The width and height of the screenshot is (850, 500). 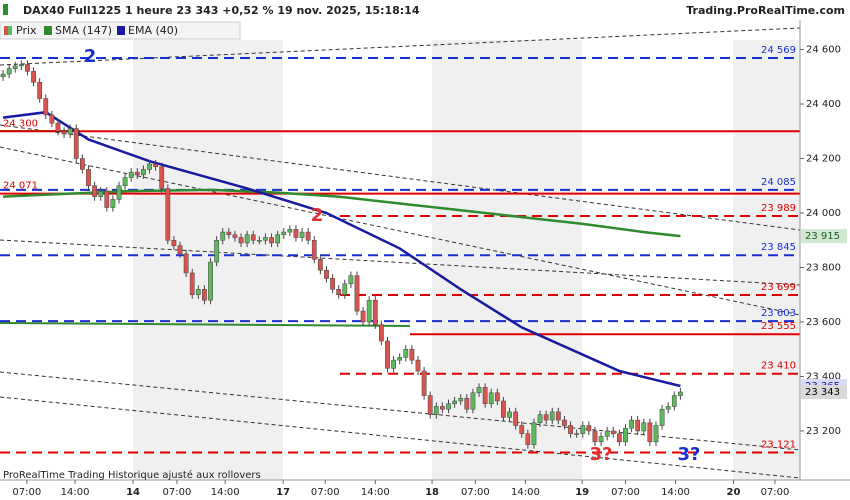 I want to click on level-label: 23 121, so click(x=778, y=444).